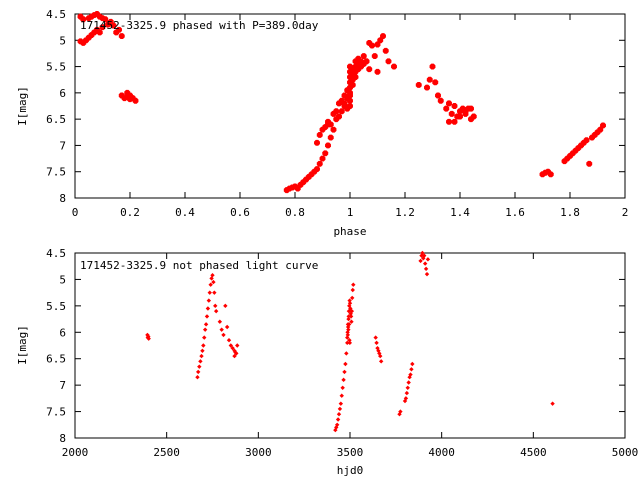 Image resolution: width=640 pixels, height=480 pixels. I want to click on y-tick-label: 7.5, so click(56, 172).